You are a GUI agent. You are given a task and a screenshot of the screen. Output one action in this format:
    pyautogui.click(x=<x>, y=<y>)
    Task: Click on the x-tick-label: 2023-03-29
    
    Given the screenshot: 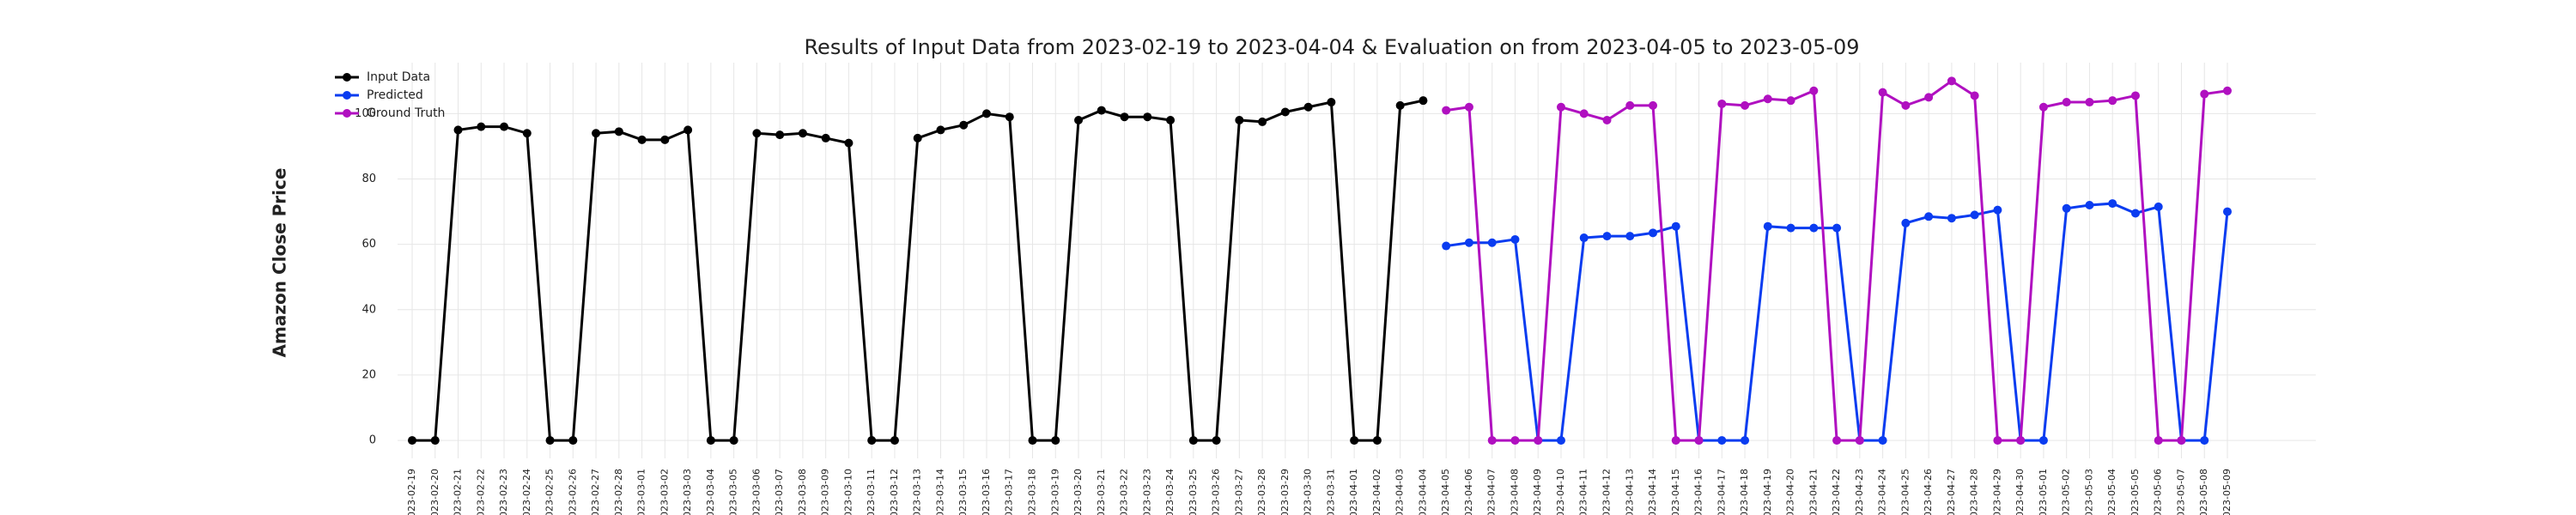 What is the action you would take?
    pyautogui.click(x=1285, y=492)
    